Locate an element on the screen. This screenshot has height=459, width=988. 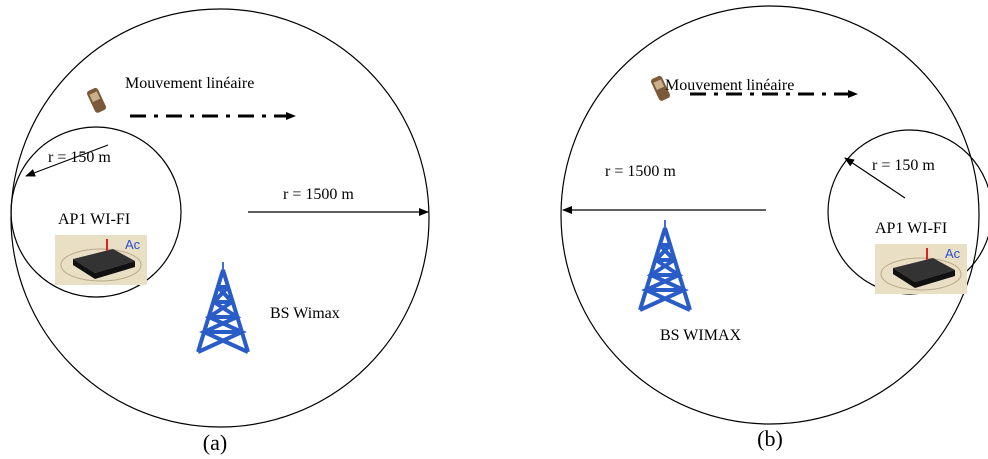
caption: (b) is located at coordinates (770, 438).